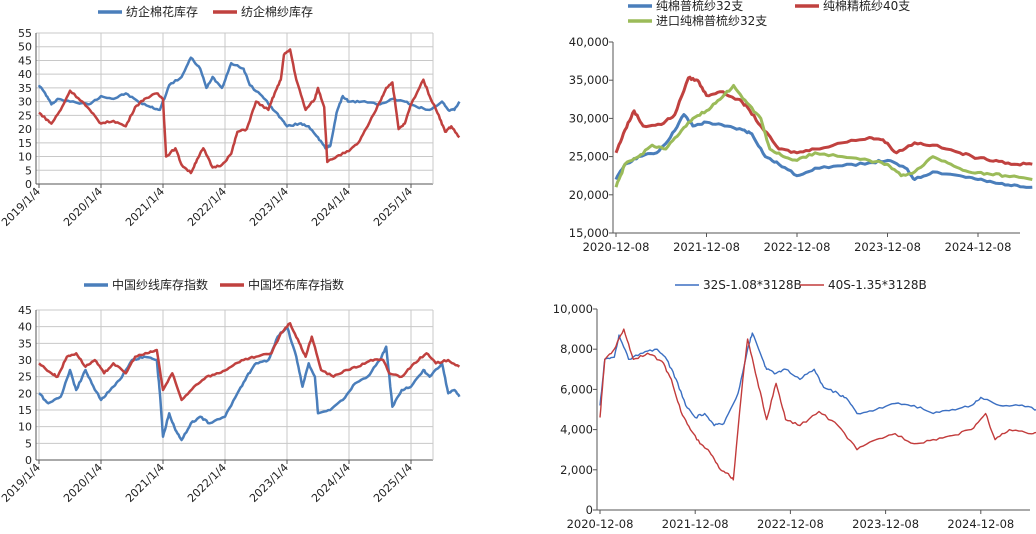 The image size is (1036, 534). I want to click on legend-label: 32S-1.08*3128B, so click(752, 285).